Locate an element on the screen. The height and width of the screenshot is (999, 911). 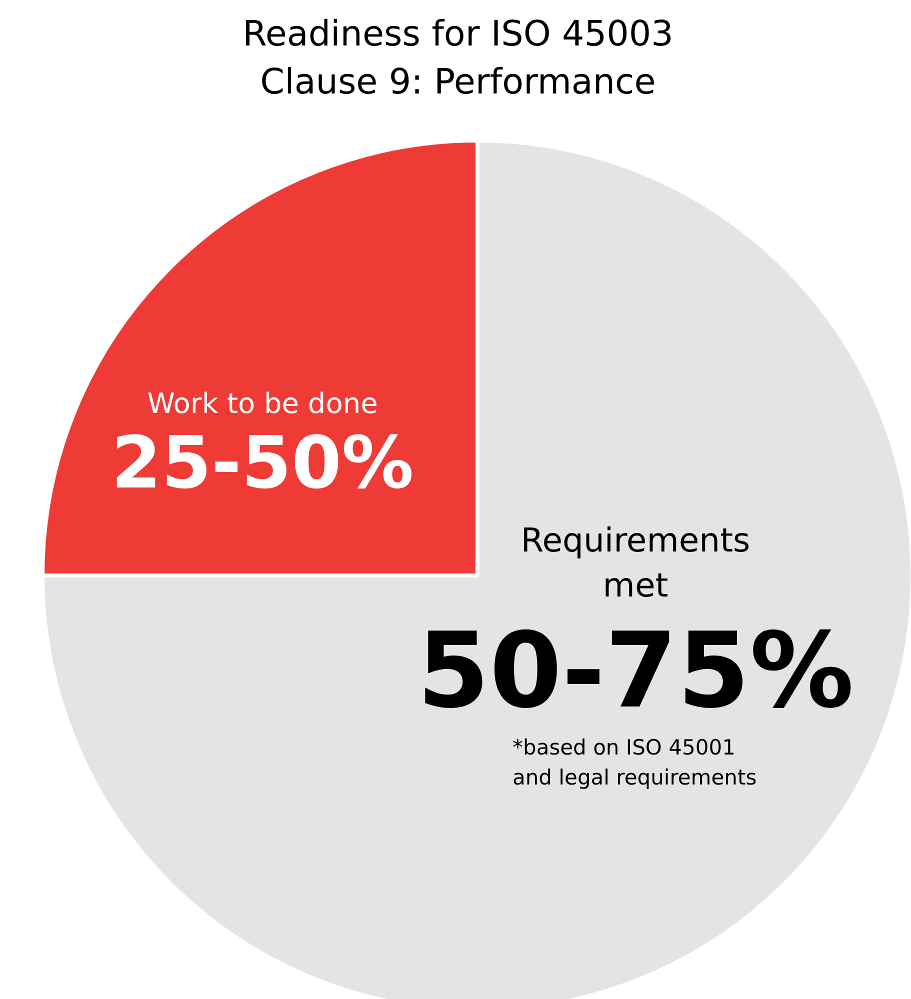
text: 25-50% is located at coordinates (262, 462).